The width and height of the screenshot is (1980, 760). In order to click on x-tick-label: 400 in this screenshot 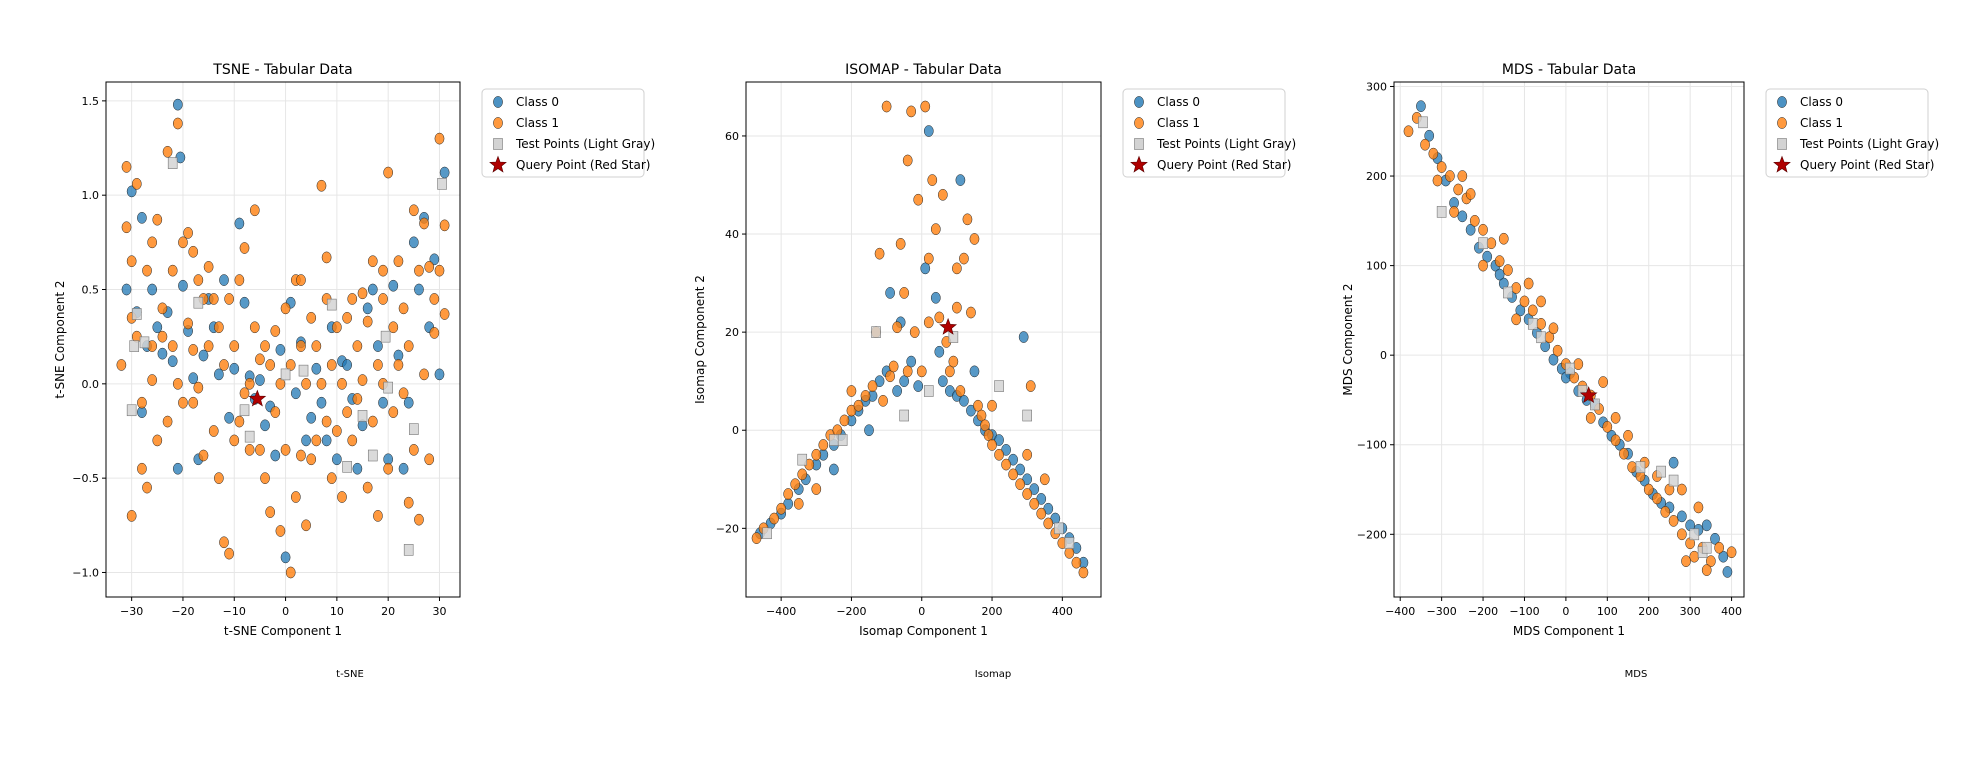, I will do `click(1731, 611)`.